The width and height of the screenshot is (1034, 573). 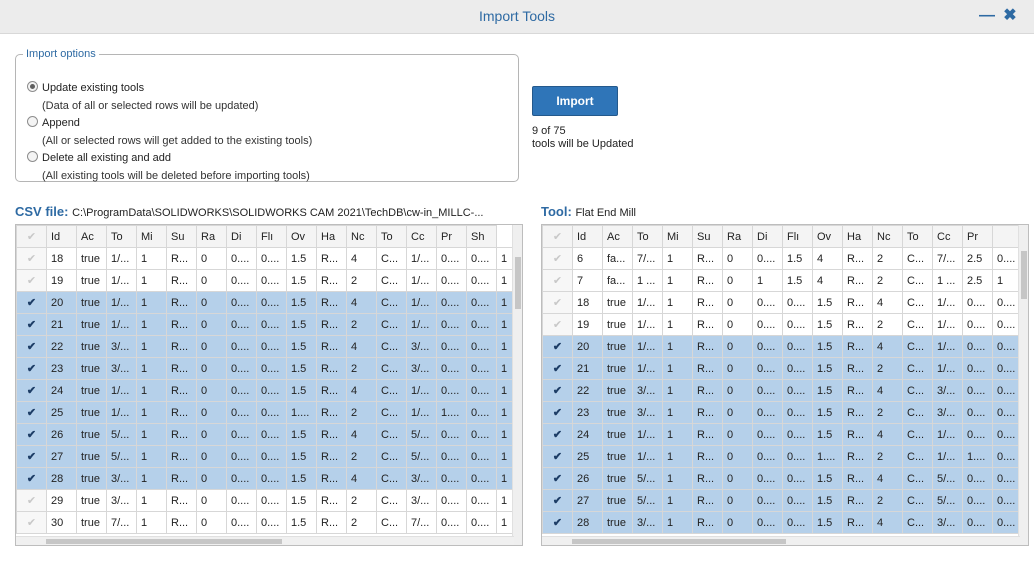 What do you see at coordinates (331, 236) in the screenshot?
I see `column-header: Ha` at bounding box center [331, 236].